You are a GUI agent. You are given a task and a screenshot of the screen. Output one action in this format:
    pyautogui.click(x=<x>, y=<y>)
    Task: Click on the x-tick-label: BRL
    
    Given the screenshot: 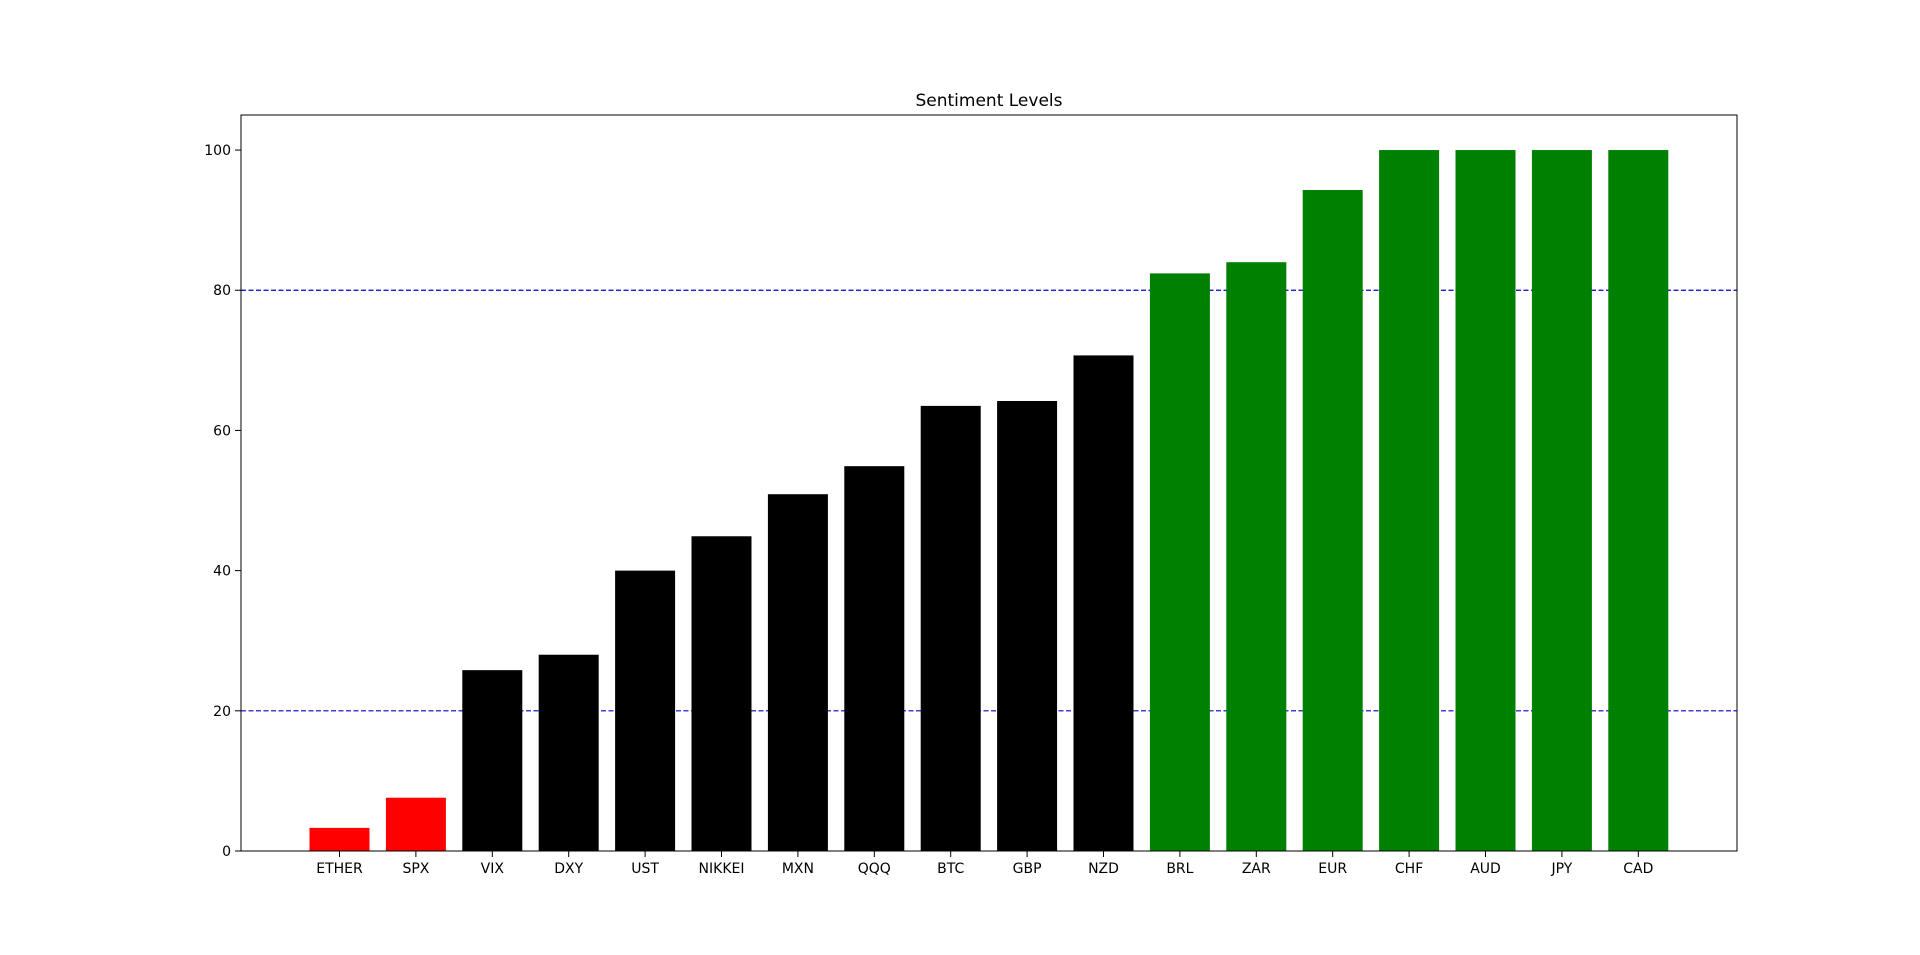 What is the action you would take?
    pyautogui.click(x=1179, y=869)
    